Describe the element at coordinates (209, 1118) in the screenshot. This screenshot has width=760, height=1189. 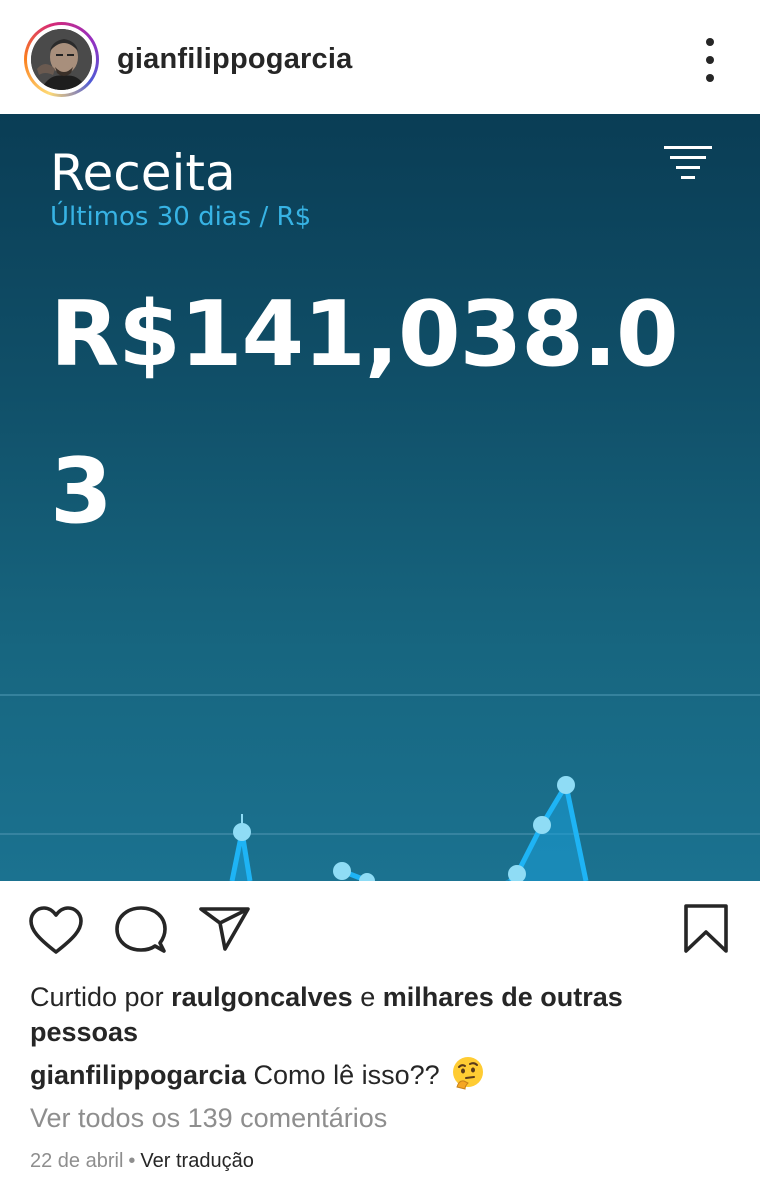
I see `view-all-comments-link: Ver todos os 139 comentários` at that location.